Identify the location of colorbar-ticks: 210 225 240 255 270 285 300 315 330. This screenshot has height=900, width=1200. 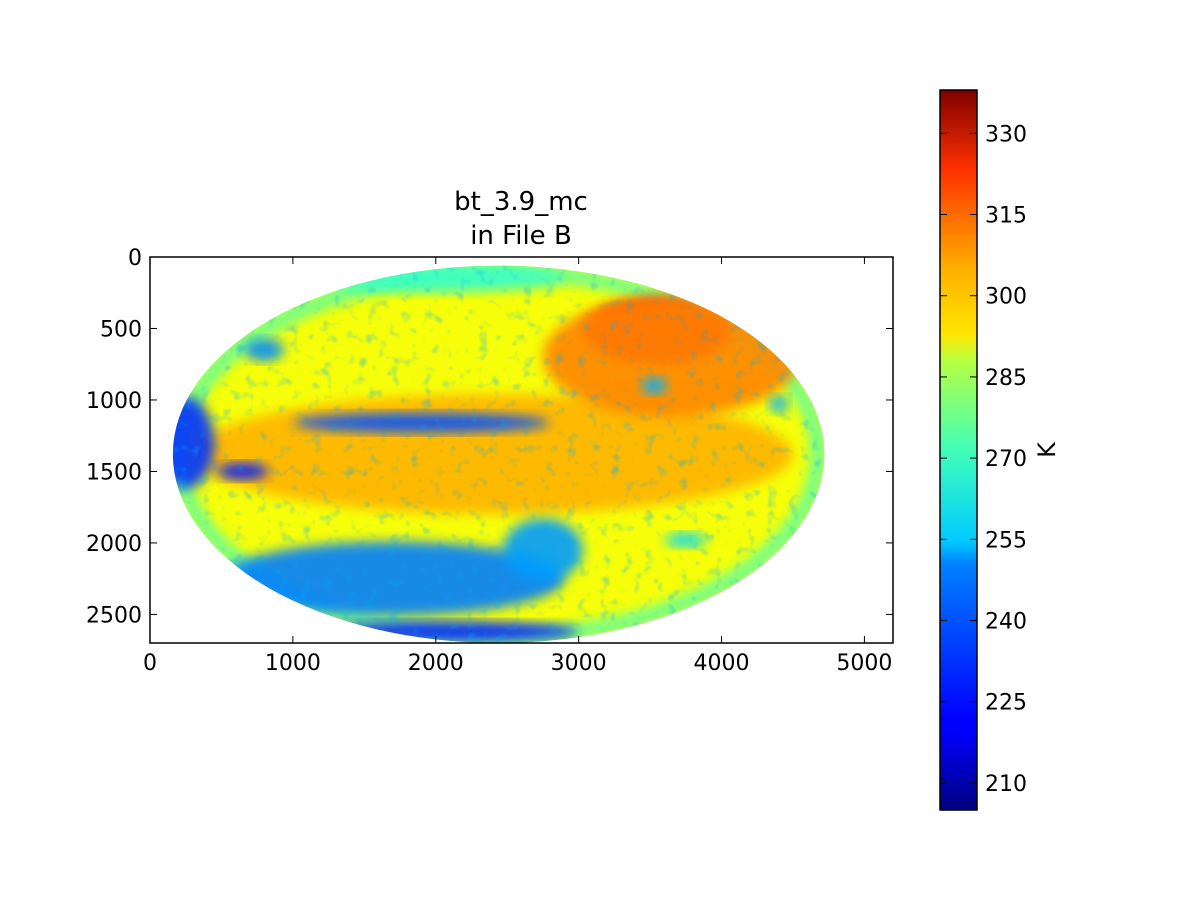
(983, 459).